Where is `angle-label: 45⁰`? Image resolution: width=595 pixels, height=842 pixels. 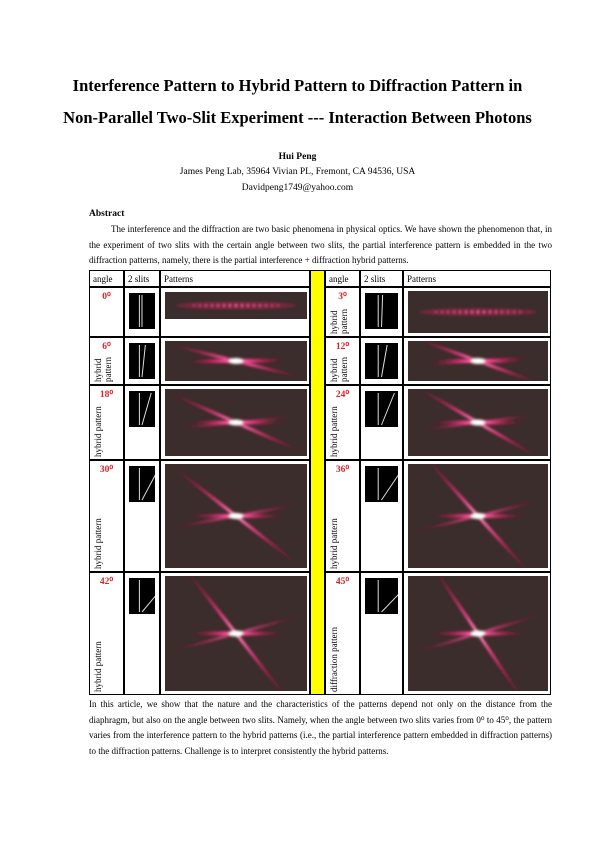 angle-label: 45⁰ is located at coordinates (342, 582).